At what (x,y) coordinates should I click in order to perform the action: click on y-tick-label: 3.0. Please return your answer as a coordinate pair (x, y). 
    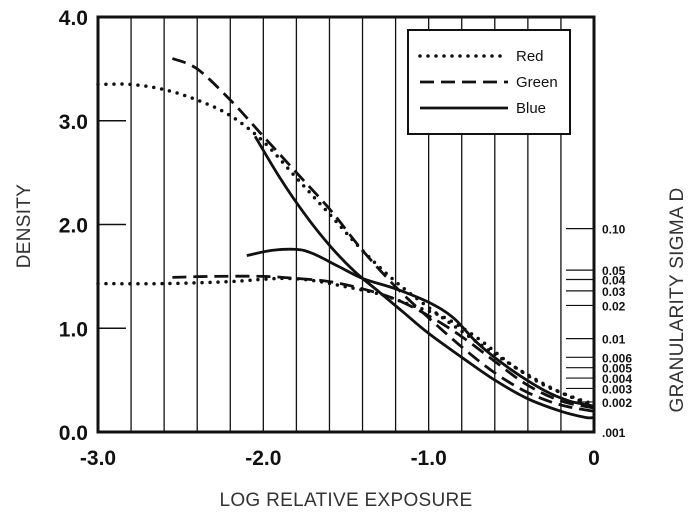
    Looking at the image, I should click on (73, 122).